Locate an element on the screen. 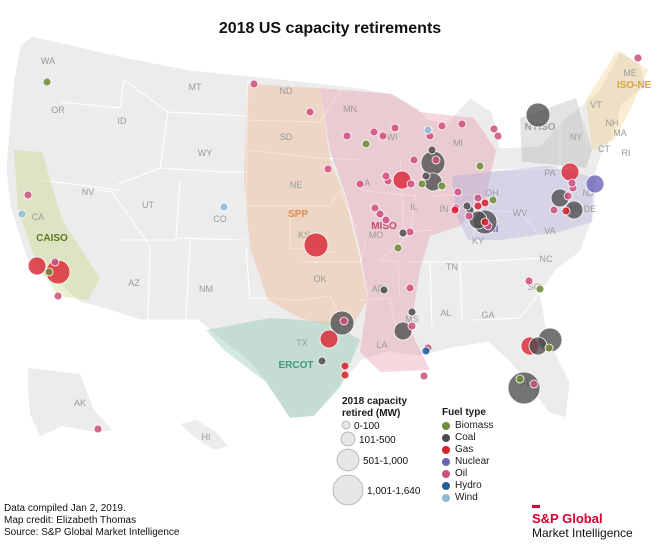 The image size is (660, 550). fuel-legend-label: Nuclear is located at coordinates (472, 461).